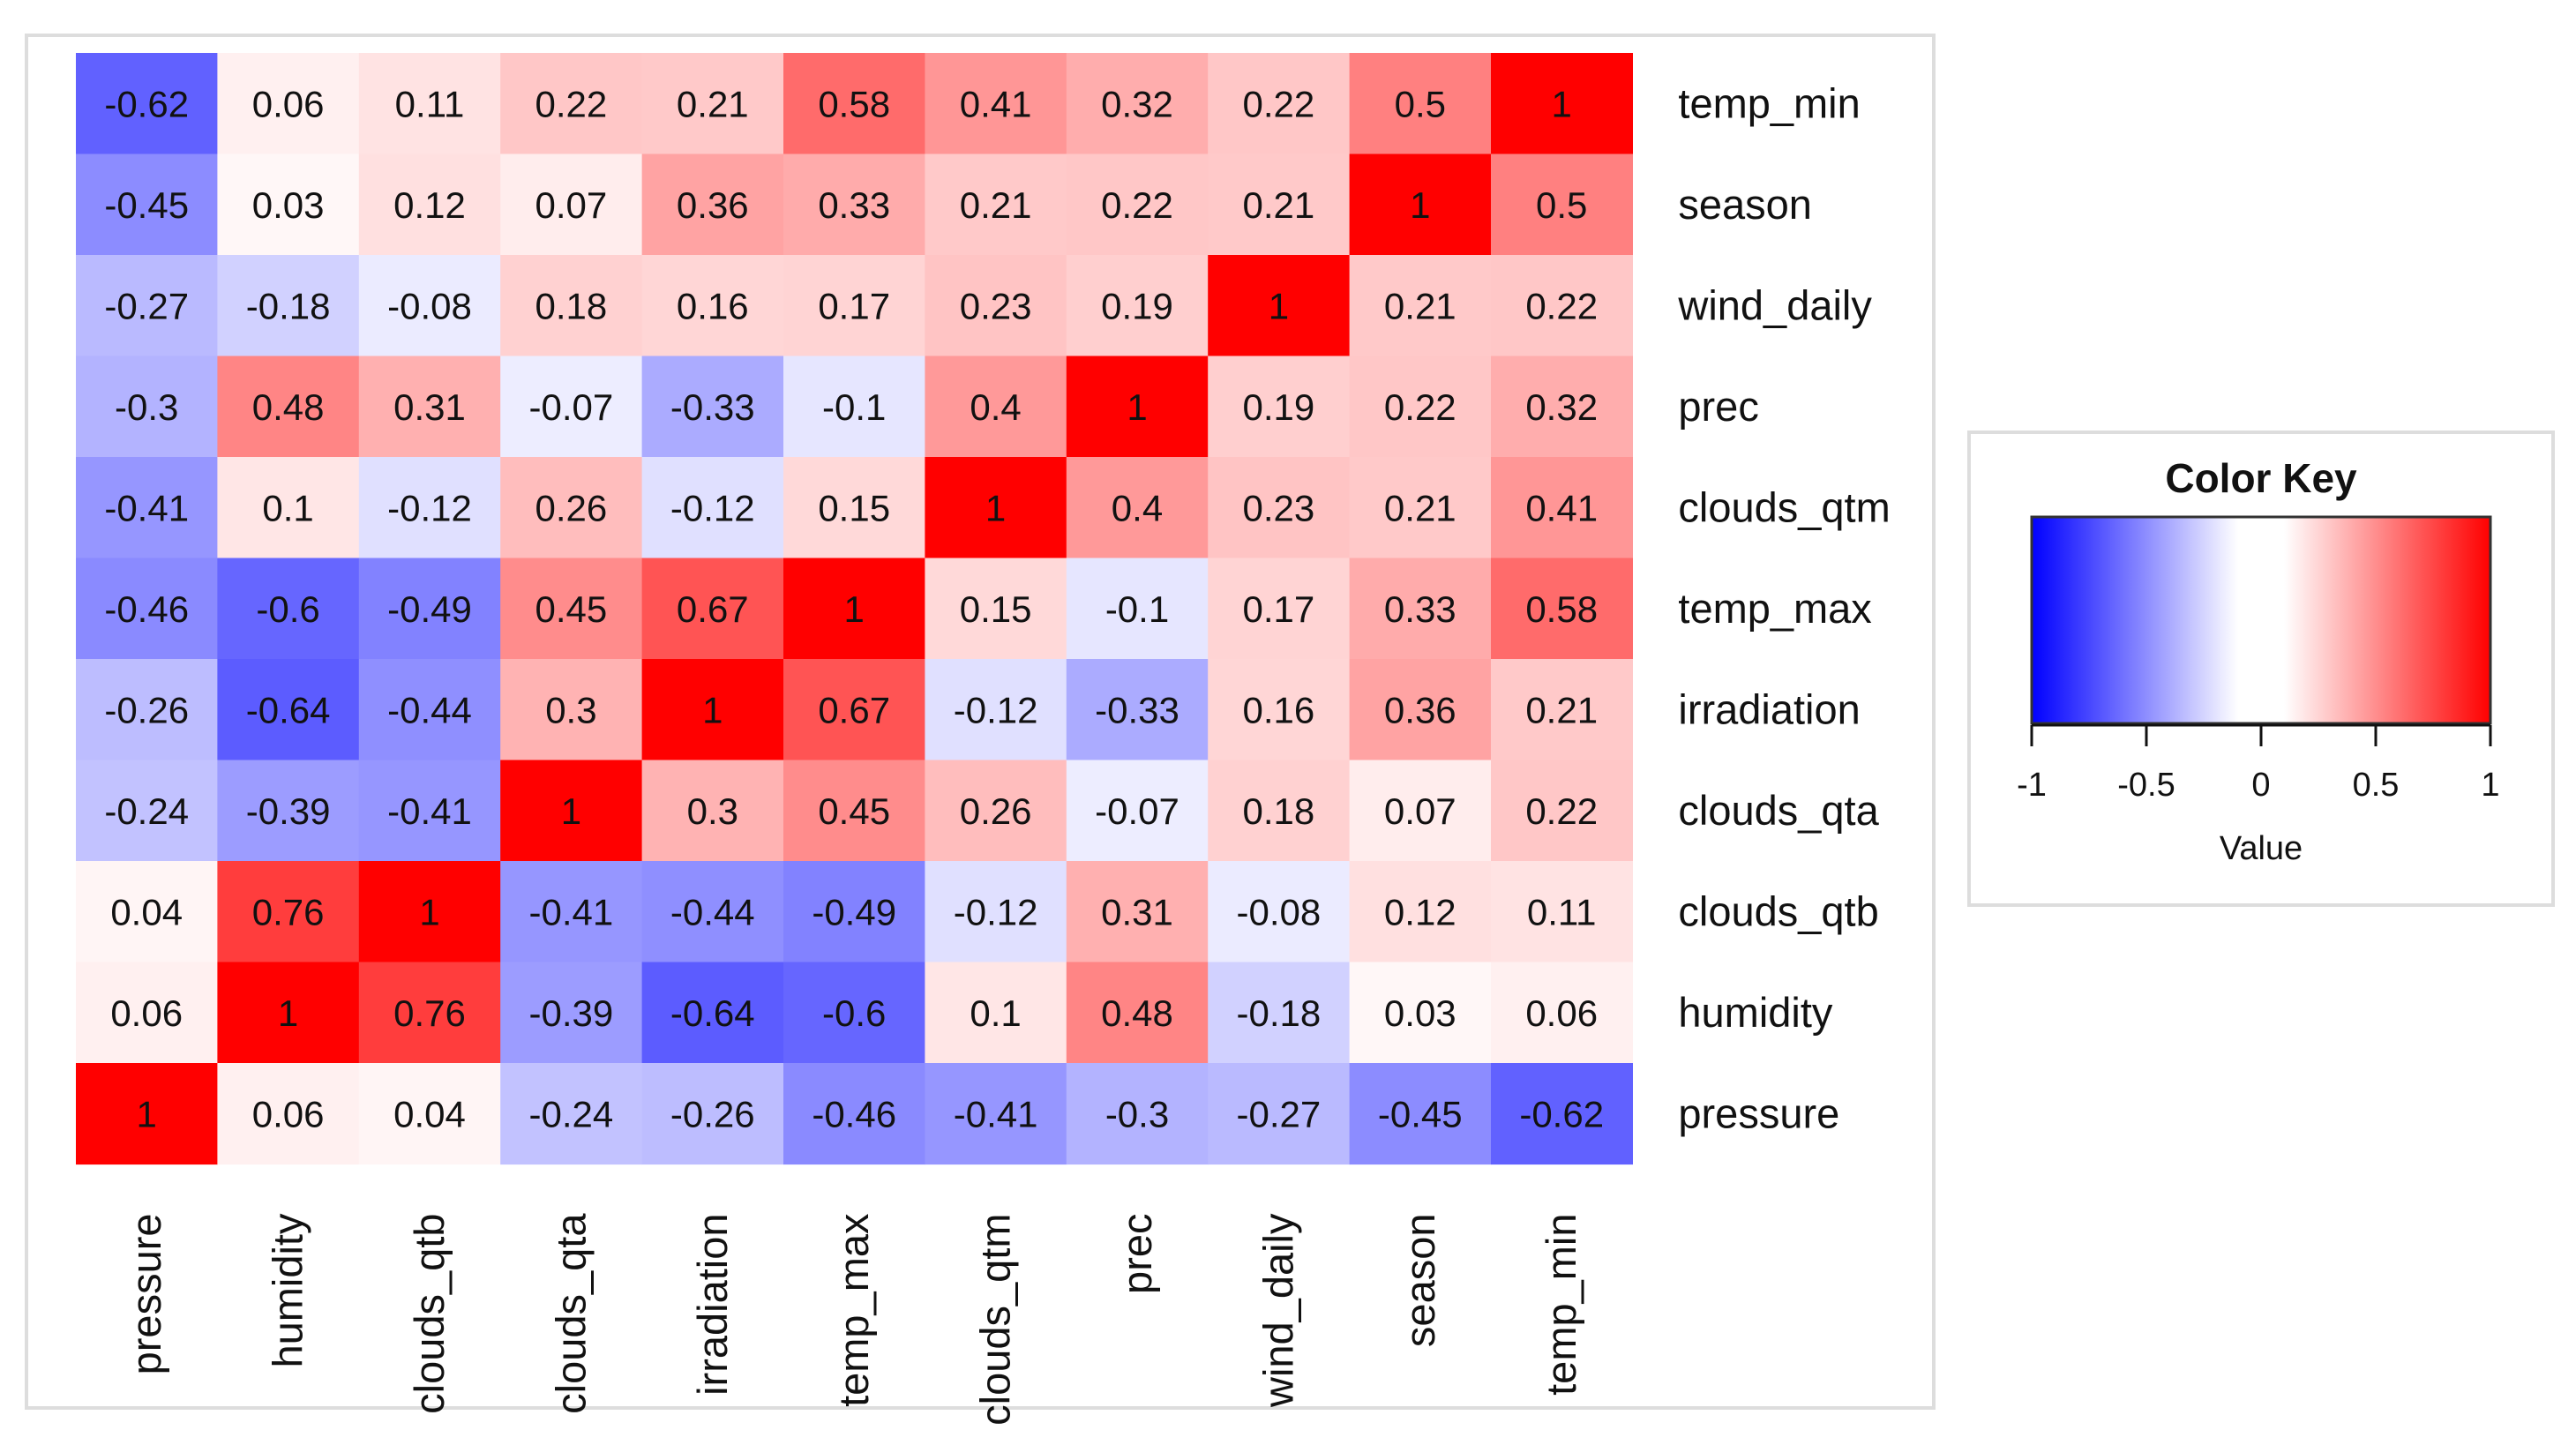 This screenshot has height=1445, width=2576. Describe the element at coordinates (996, 811) in the screenshot. I see `heatmap-cell-value: 0.26` at that location.